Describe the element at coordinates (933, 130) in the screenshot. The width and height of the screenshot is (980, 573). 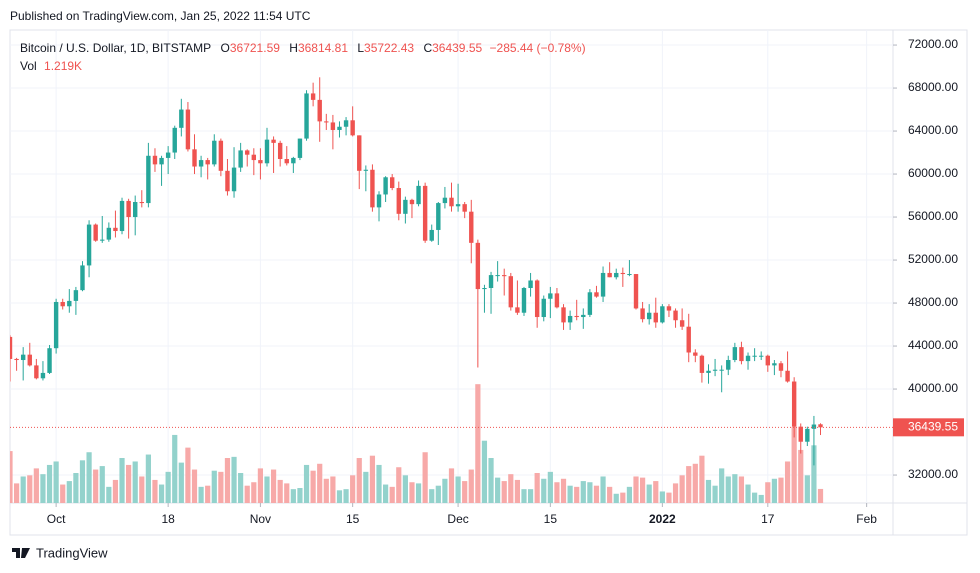
I see `y-tick-label: 64000.00` at that location.